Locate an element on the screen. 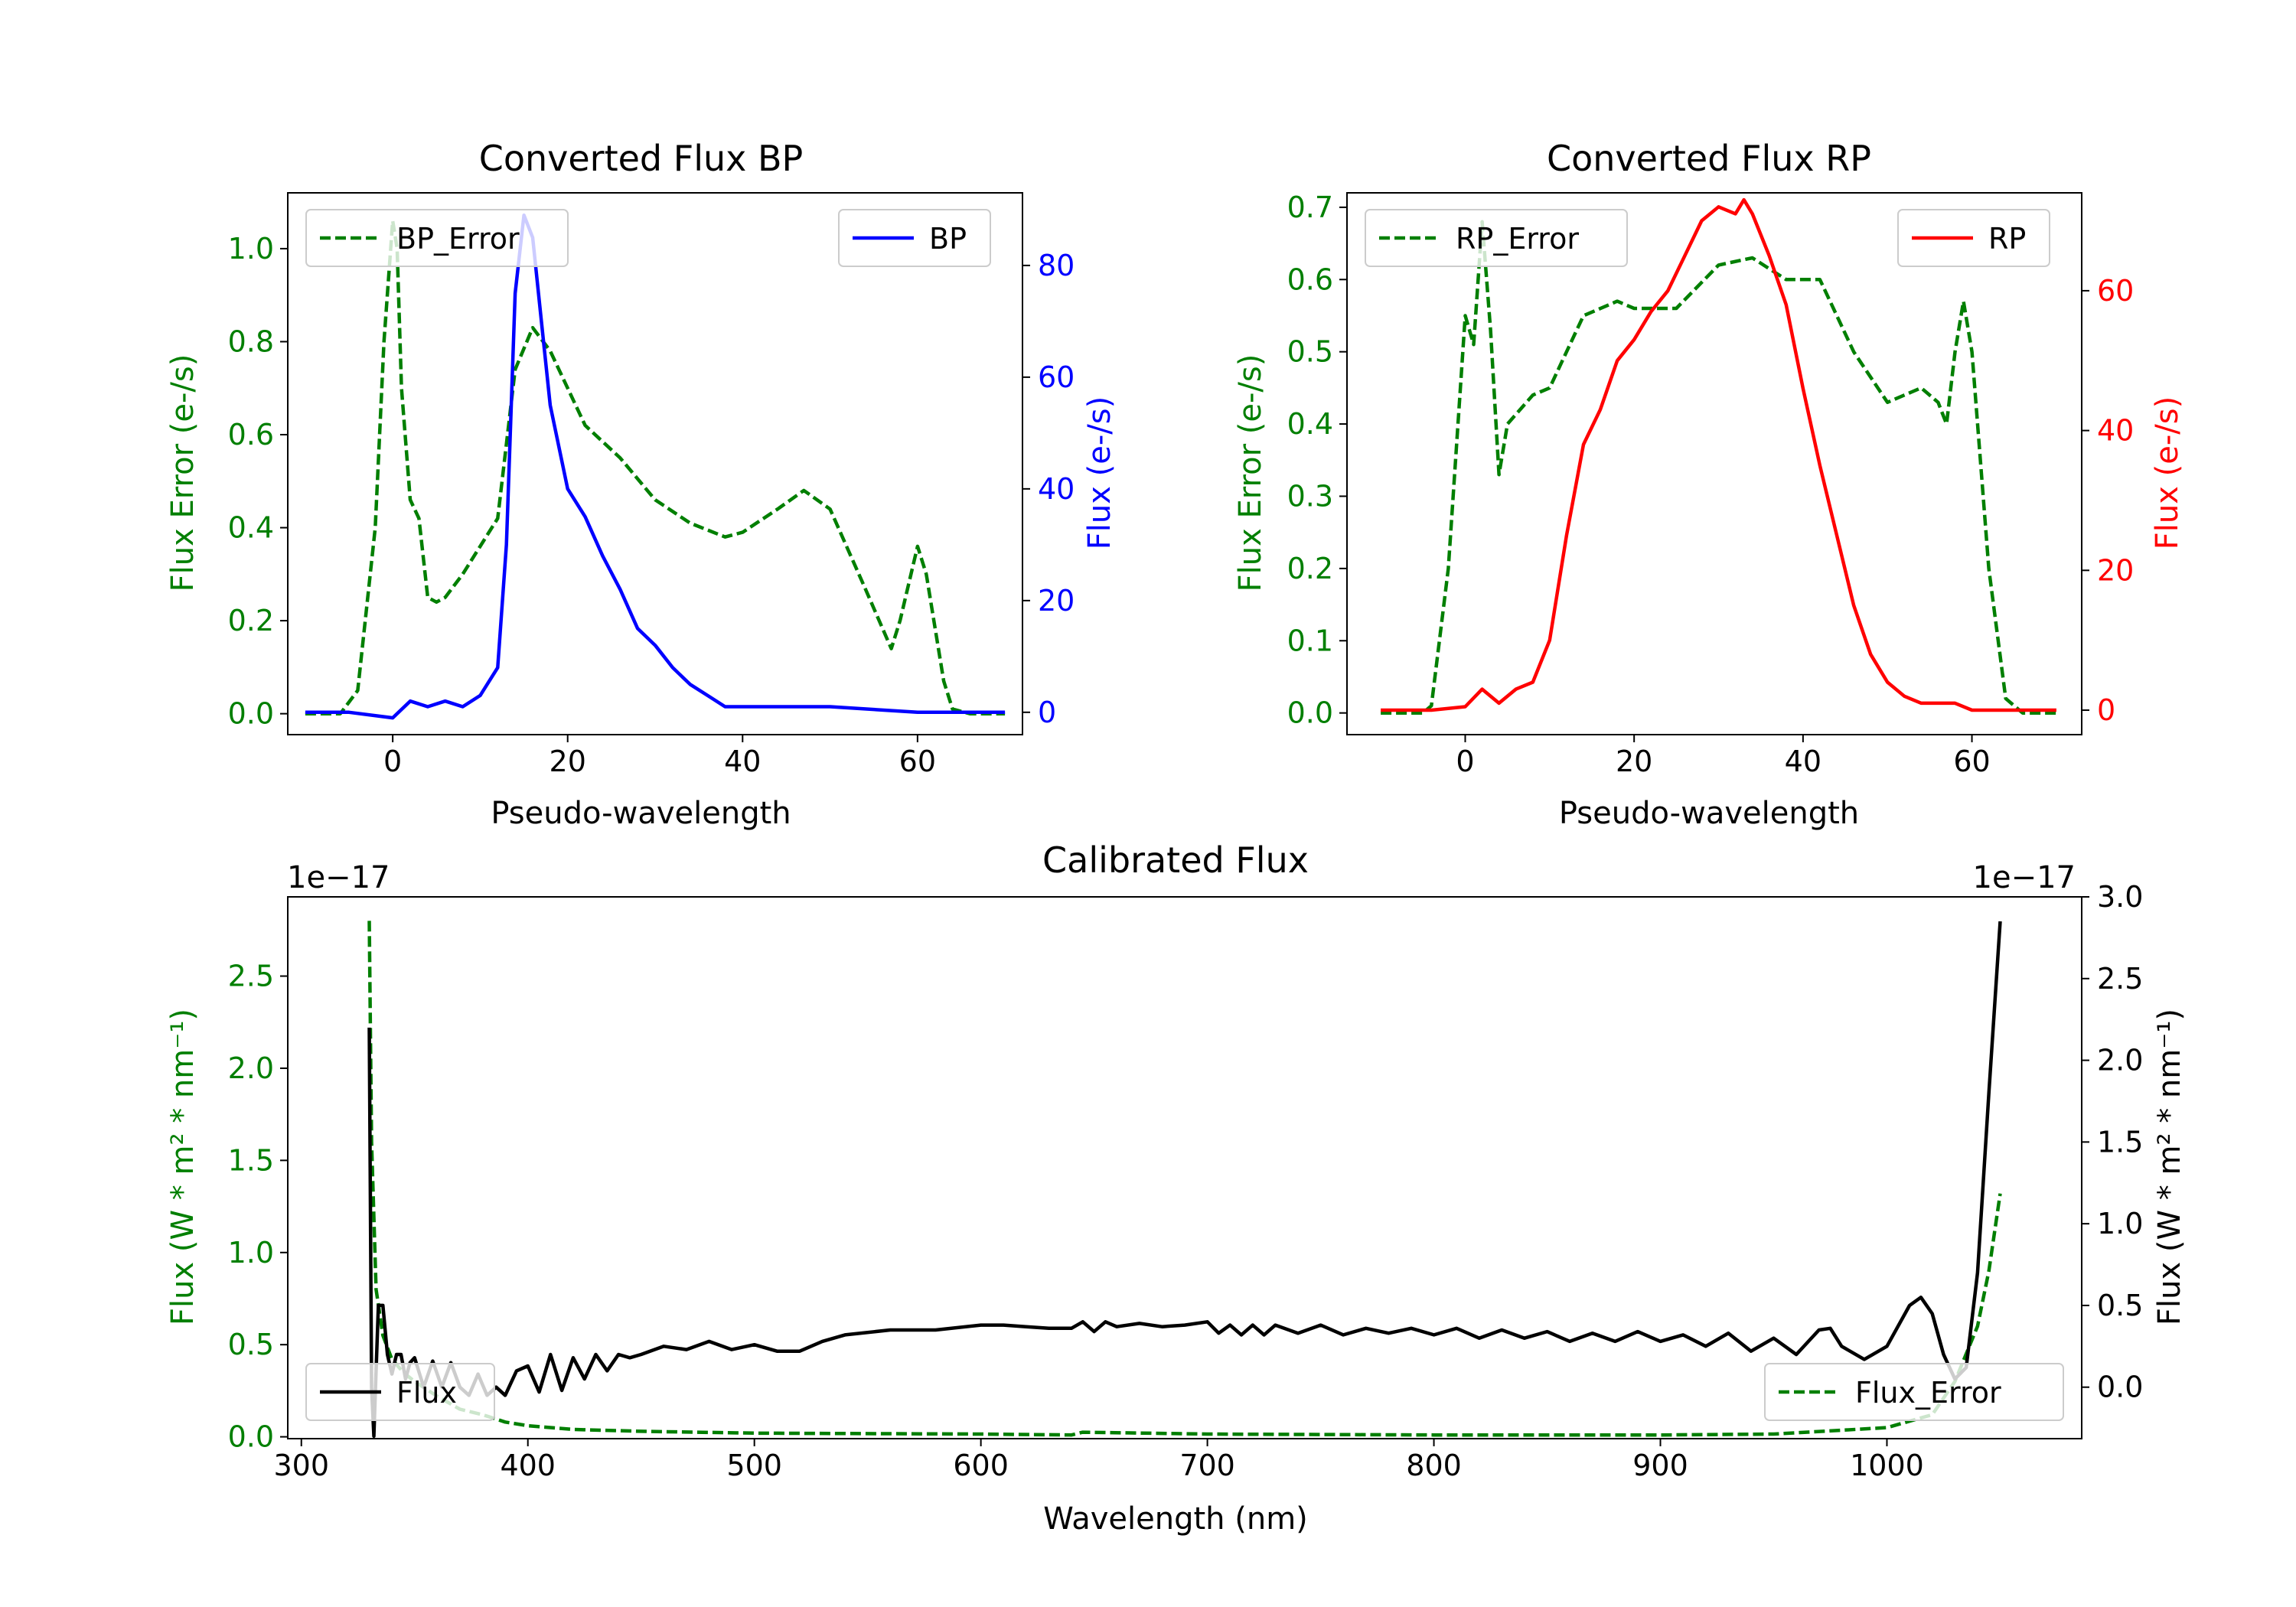 The width and height of the screenshot is (2296, 1607). cal-xtick-label: 400 is located at coordinates (528, 1465).